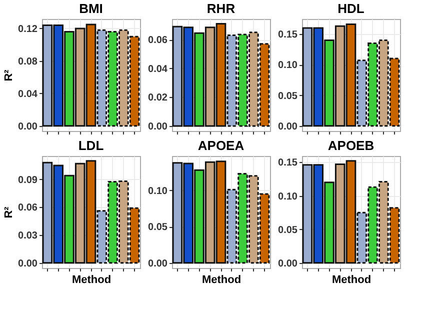  I want to click on chart-title: APOEA, so click(221, 145).